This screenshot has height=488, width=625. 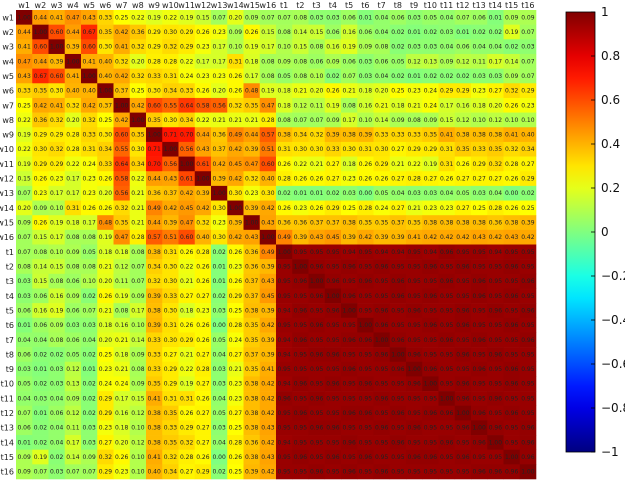 I want to click on heatmap-cell-w1-t4, so click(x=333, y=17).